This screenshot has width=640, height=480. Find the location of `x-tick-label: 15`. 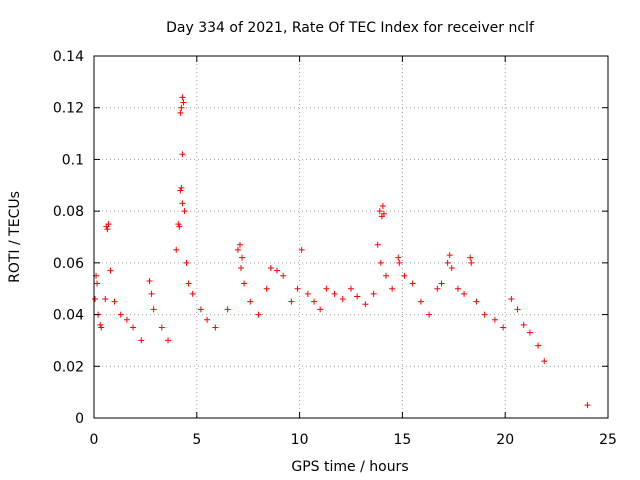

x-tick-label: 15 is located at coordinates (402, 440).